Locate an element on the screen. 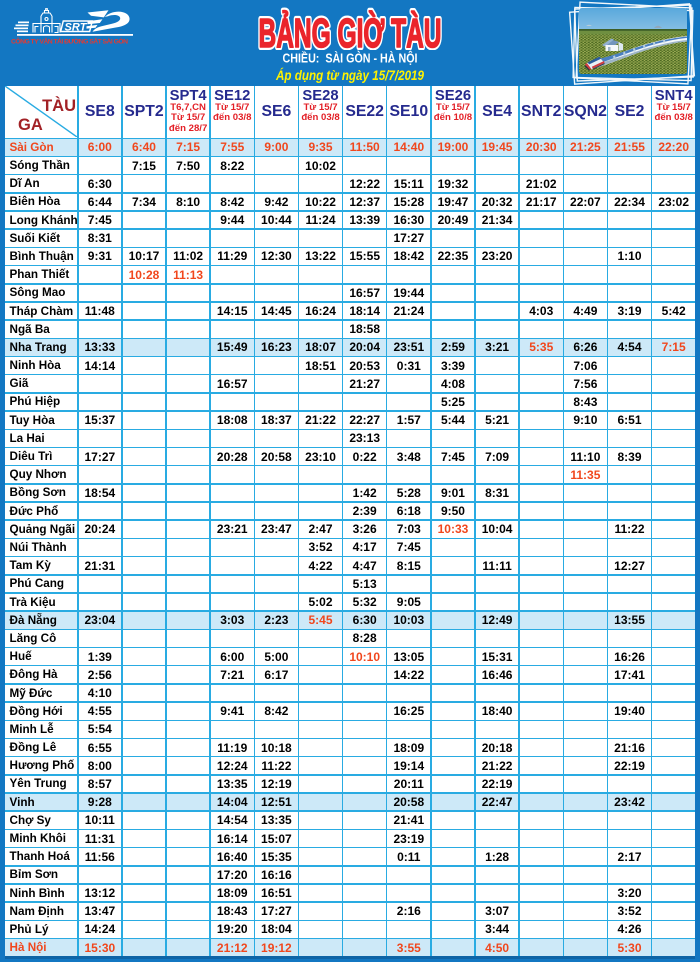 Image resolution: width=700 pixels, height=962 pixels. svg-text:CÔNG TY VẬN TẢI ĐƯỜNG SẮT SÀI: CÔNG TY VẬN TẢI ĐƯỜNG SẮT SÀI GÒN is located at coordinates (69, 40).